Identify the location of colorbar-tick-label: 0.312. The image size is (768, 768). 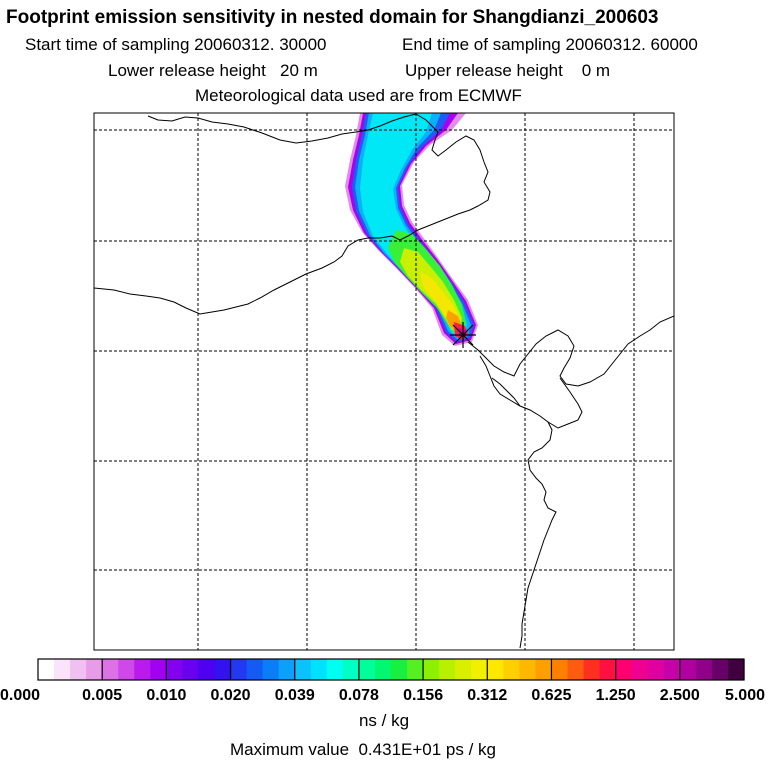
(487, 695).